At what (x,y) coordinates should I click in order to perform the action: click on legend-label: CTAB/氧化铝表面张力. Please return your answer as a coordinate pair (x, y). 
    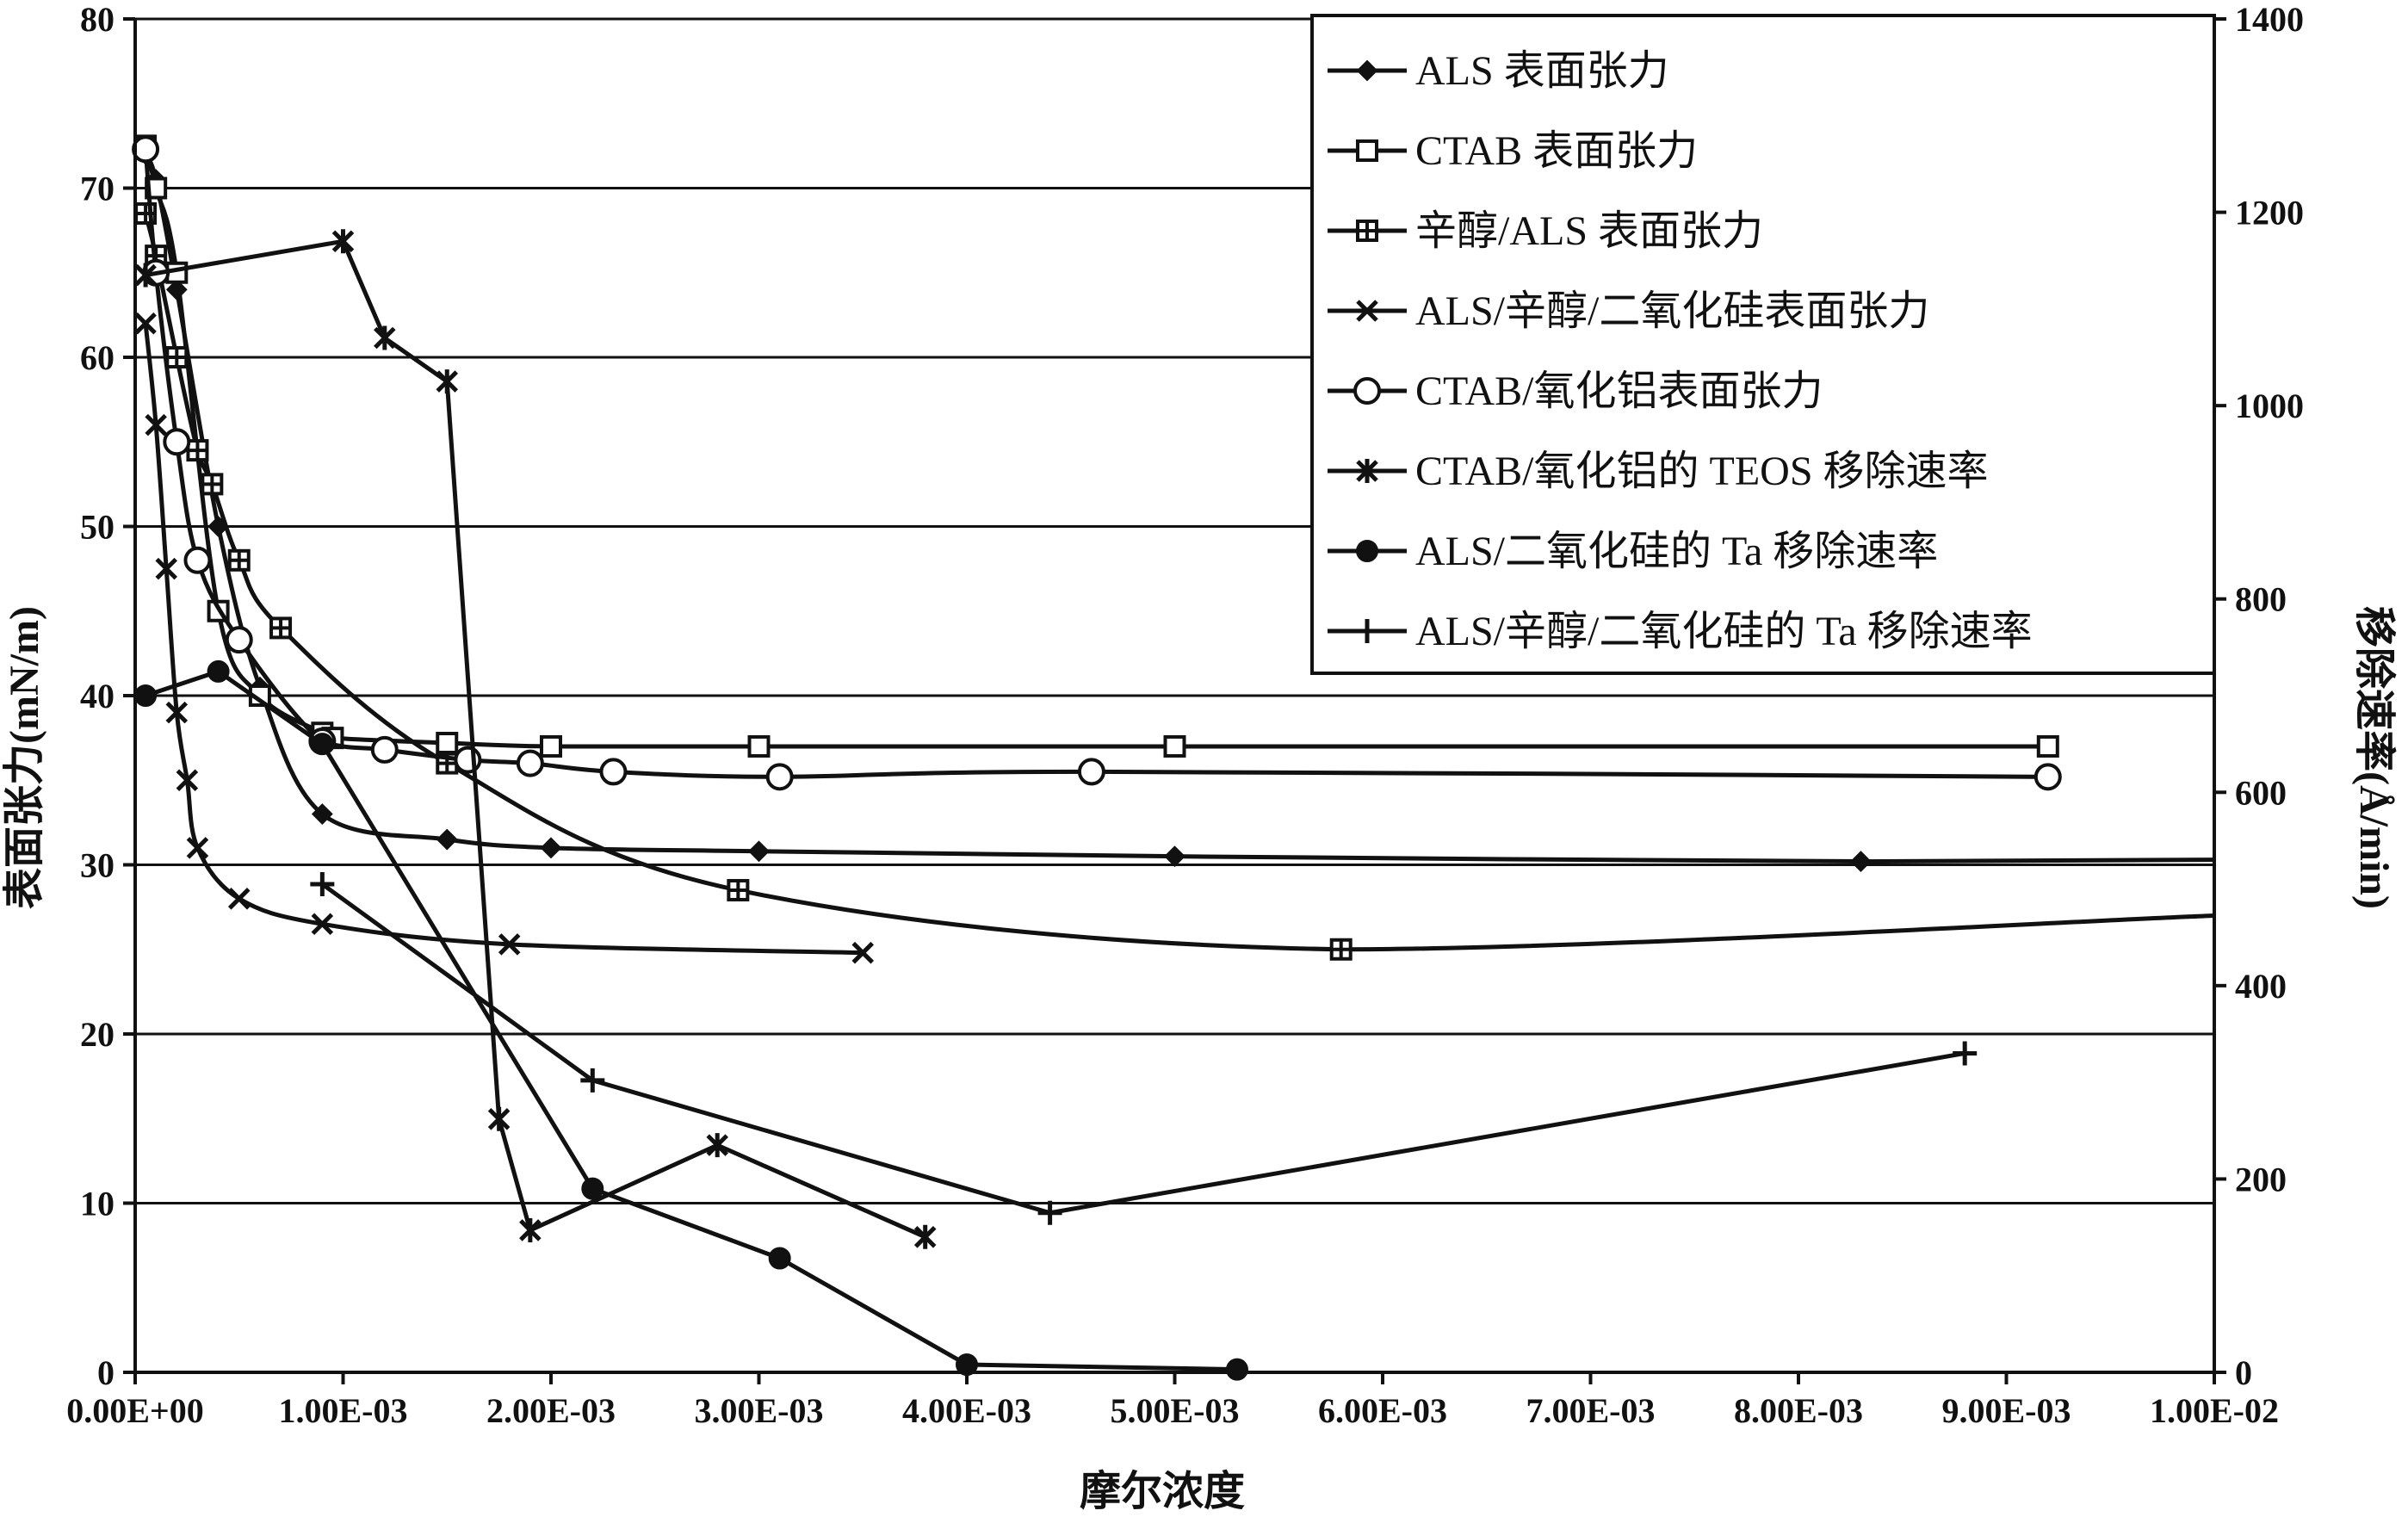
    Looking at the image, I should click on (1619, 391).